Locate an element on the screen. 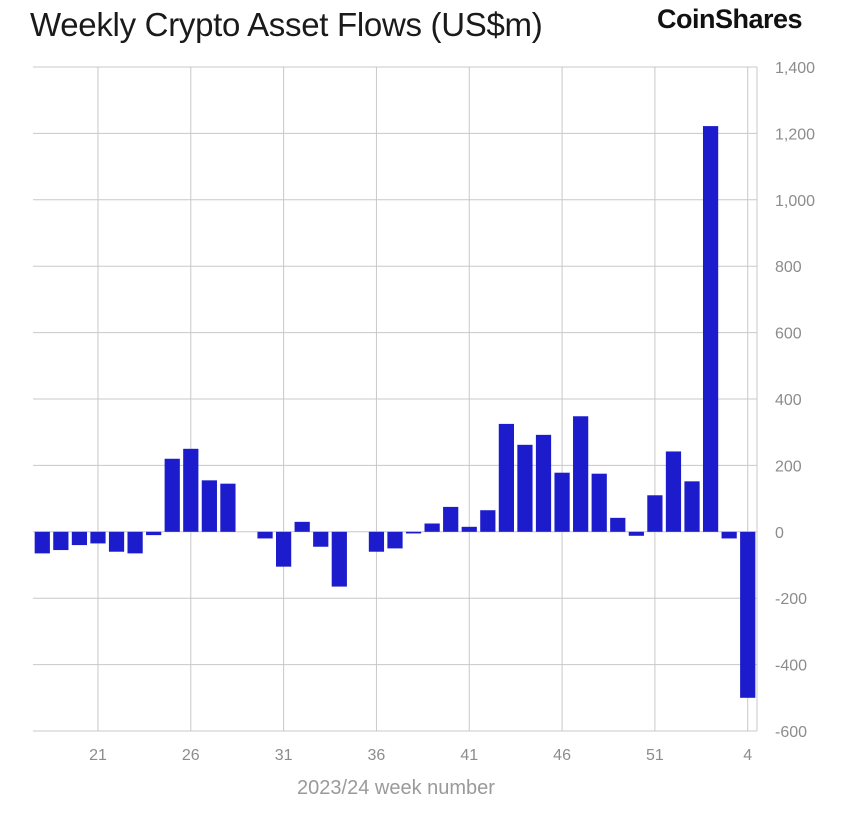  y-tick-label: 1,400 is located at coordinates (795, 68).